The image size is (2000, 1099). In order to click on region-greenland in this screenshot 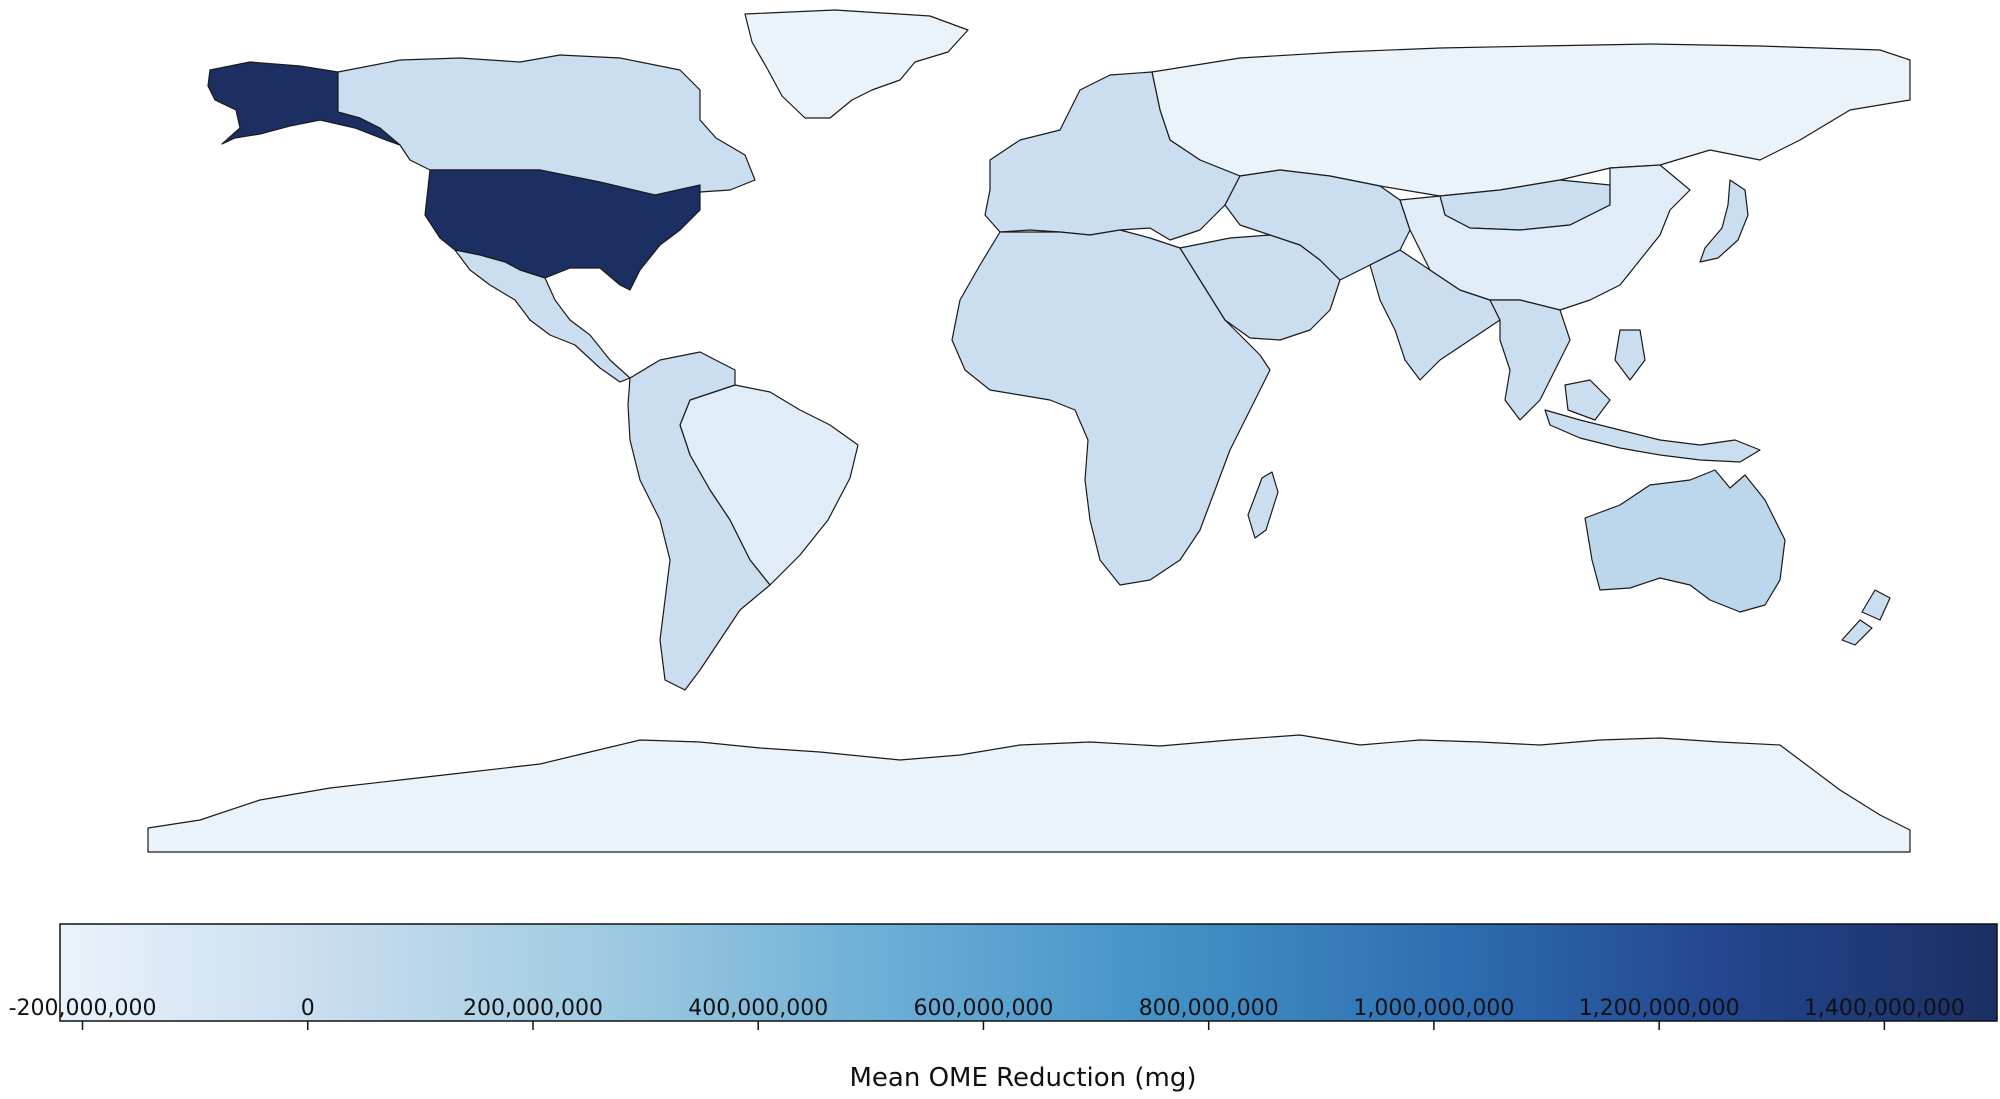, I will do `click(856, 64)`.